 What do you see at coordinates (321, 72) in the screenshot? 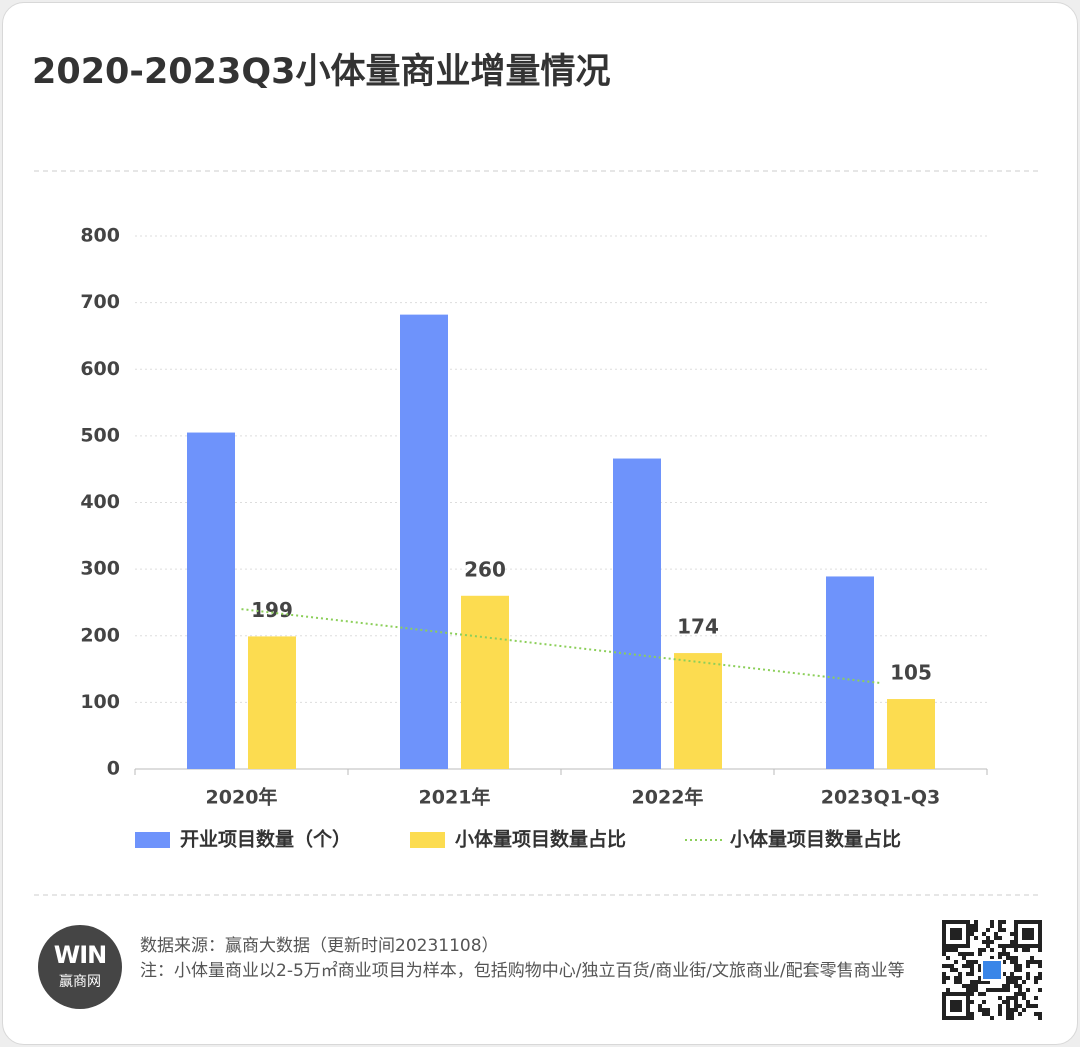
I see `chart-title: 2020-2023Q3小体量商业增量情况` at bounding box center [321, 72].